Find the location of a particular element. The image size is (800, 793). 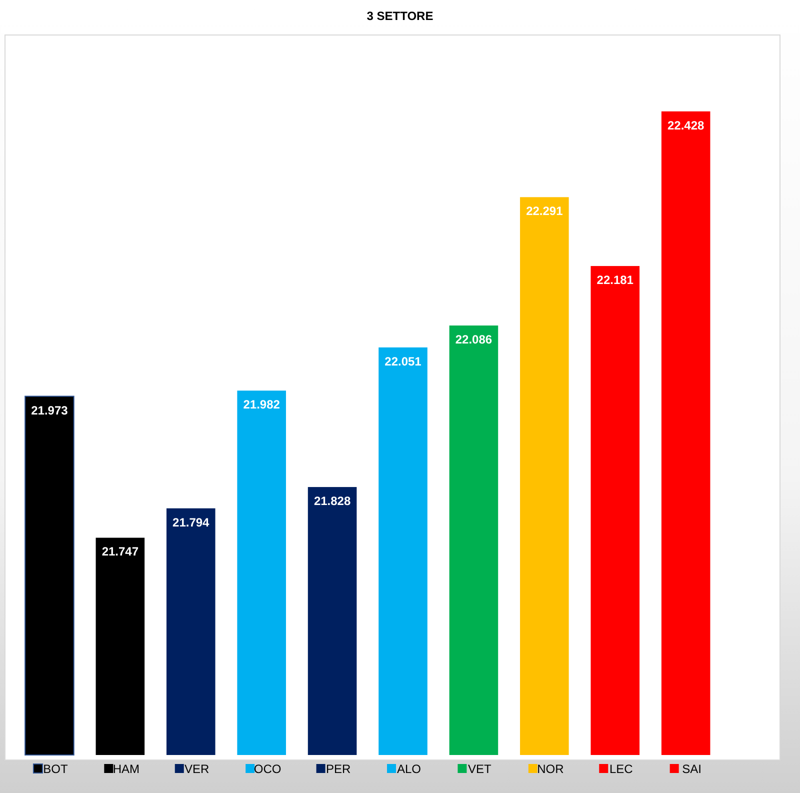

data-label: 22.291 is located at coordinates (545, 211).